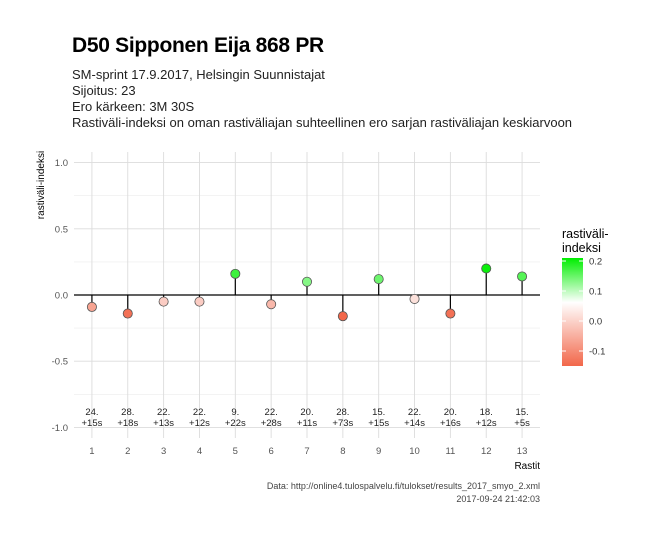 The image size is (652, 540). Describe the element at coordinates (163, 423) in the screenshot. I see `annotation-diff: +13s` at that location.